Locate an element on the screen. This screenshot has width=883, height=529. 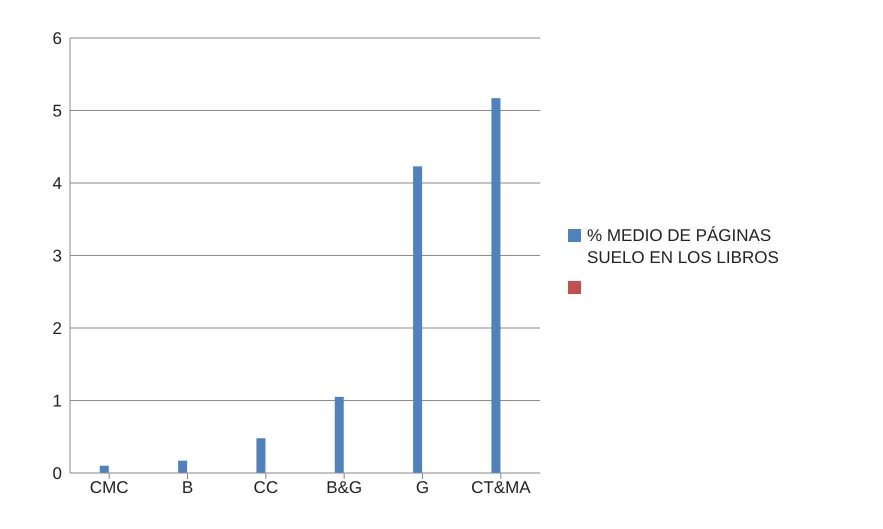
legend-label: % MEDIO DE PÁGINAS SUELO EN LOS LIBROS is located at coordinates (683, 246).